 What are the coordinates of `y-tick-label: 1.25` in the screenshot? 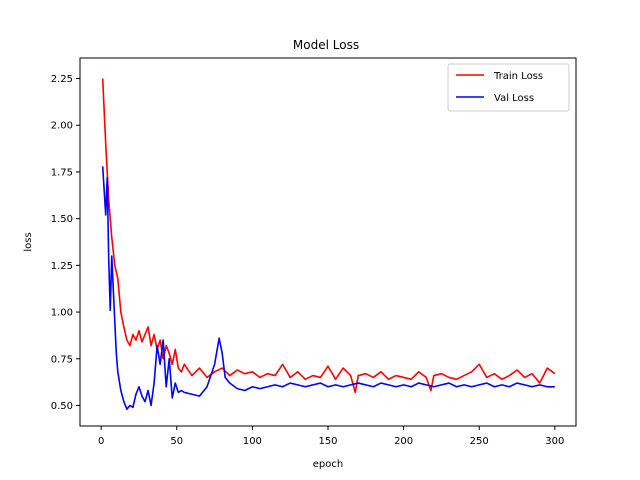 It's located at (62, 266).